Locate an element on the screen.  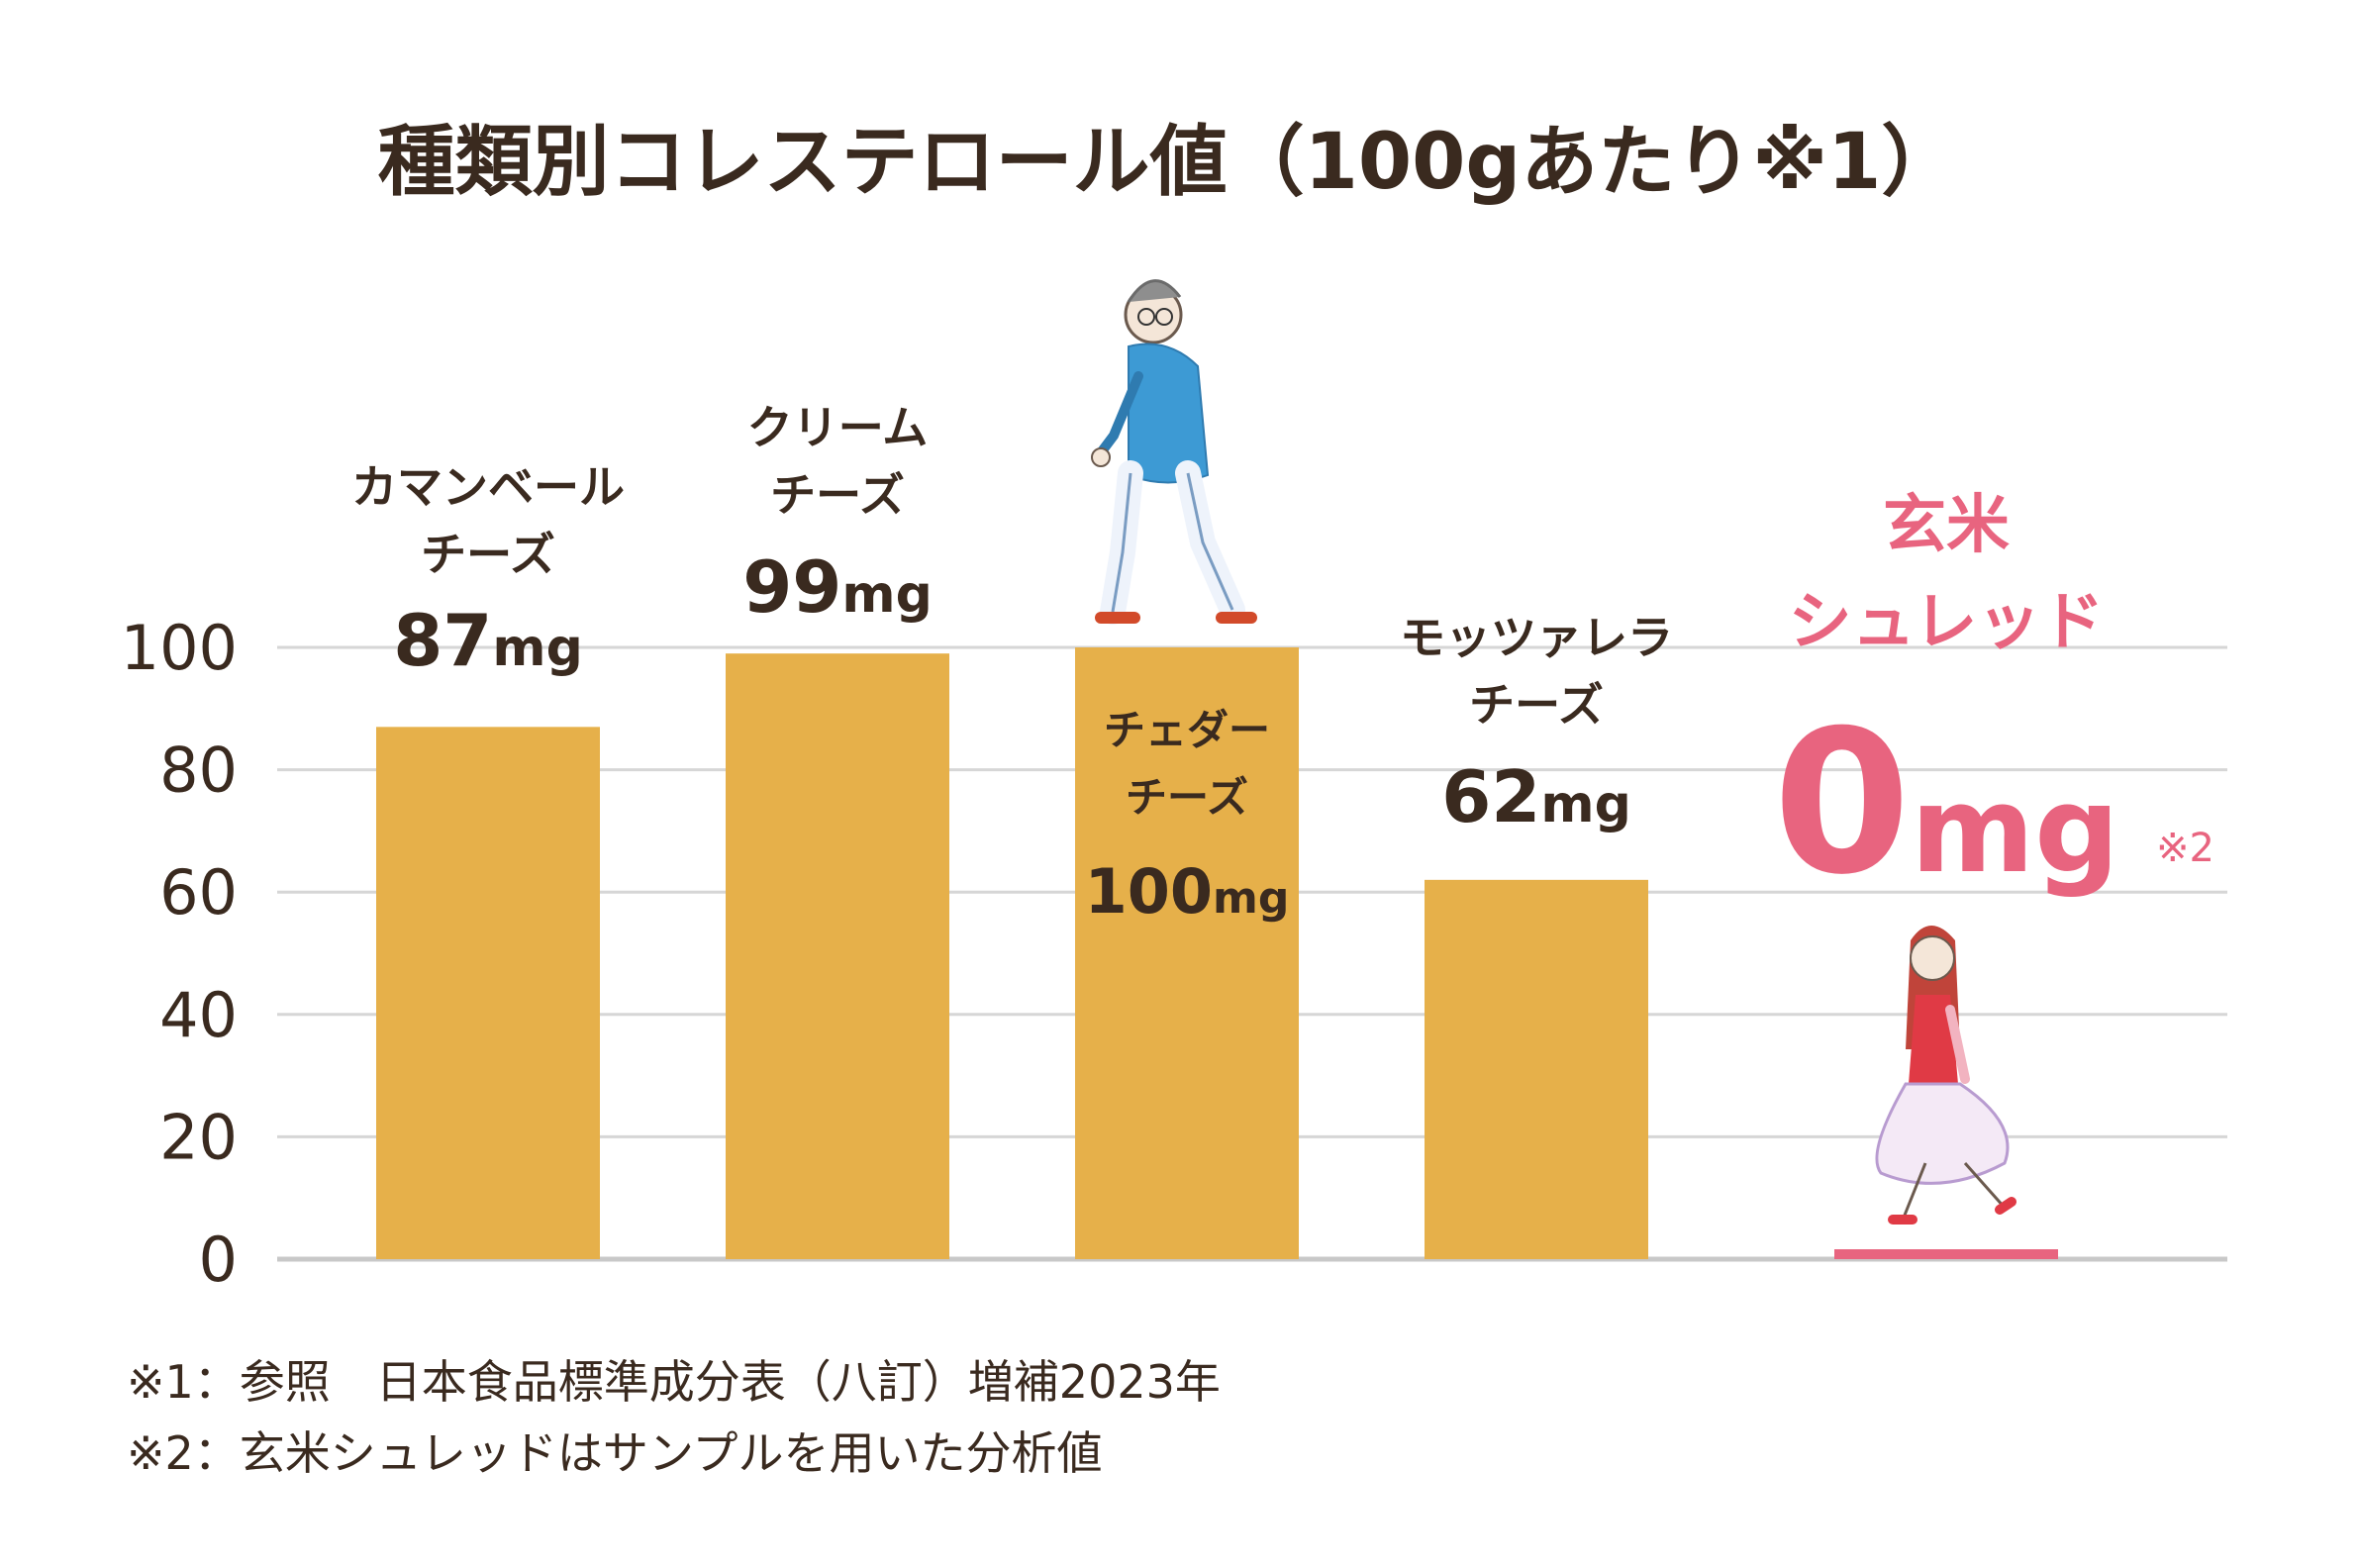
bar-value-label: 0mg is located at coordinates (1946, 803).